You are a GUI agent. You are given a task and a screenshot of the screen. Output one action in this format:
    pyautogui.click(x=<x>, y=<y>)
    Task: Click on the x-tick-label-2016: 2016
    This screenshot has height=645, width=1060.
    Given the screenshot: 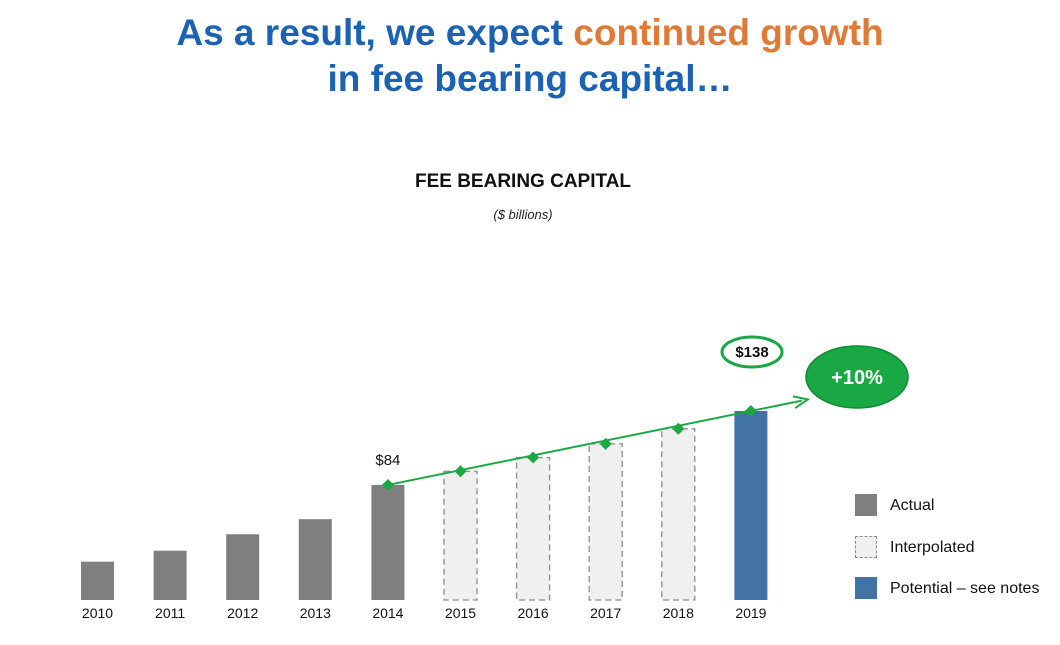 What is the action you would take?
    pyautogui.click(x=533, y=613)
    